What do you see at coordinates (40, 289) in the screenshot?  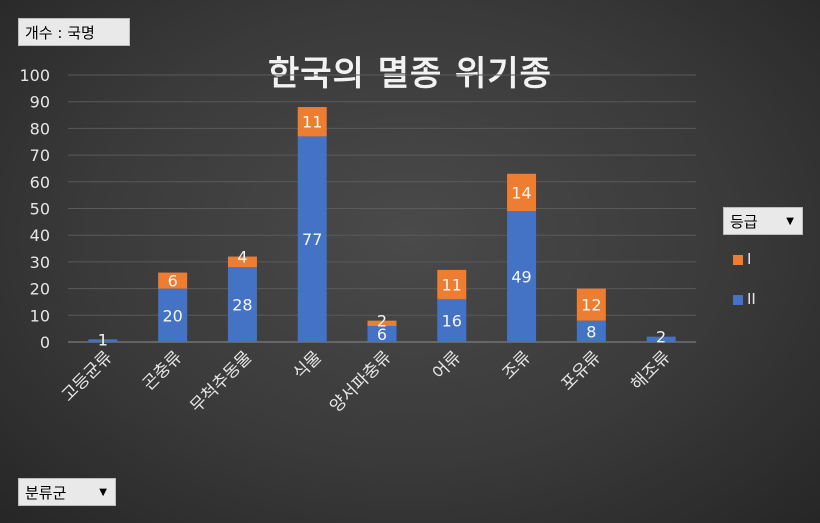 I see `y-tick-label: 20` at bounding box center [40, 289].